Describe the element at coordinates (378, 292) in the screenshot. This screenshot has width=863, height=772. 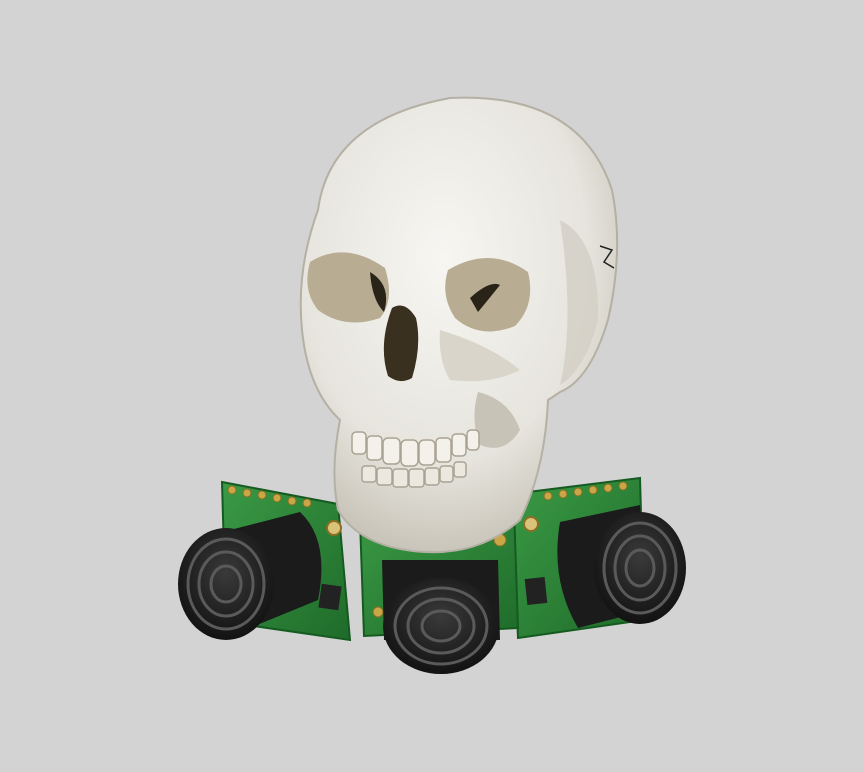
I see `skull-eye-socket-left-inner` at that location.